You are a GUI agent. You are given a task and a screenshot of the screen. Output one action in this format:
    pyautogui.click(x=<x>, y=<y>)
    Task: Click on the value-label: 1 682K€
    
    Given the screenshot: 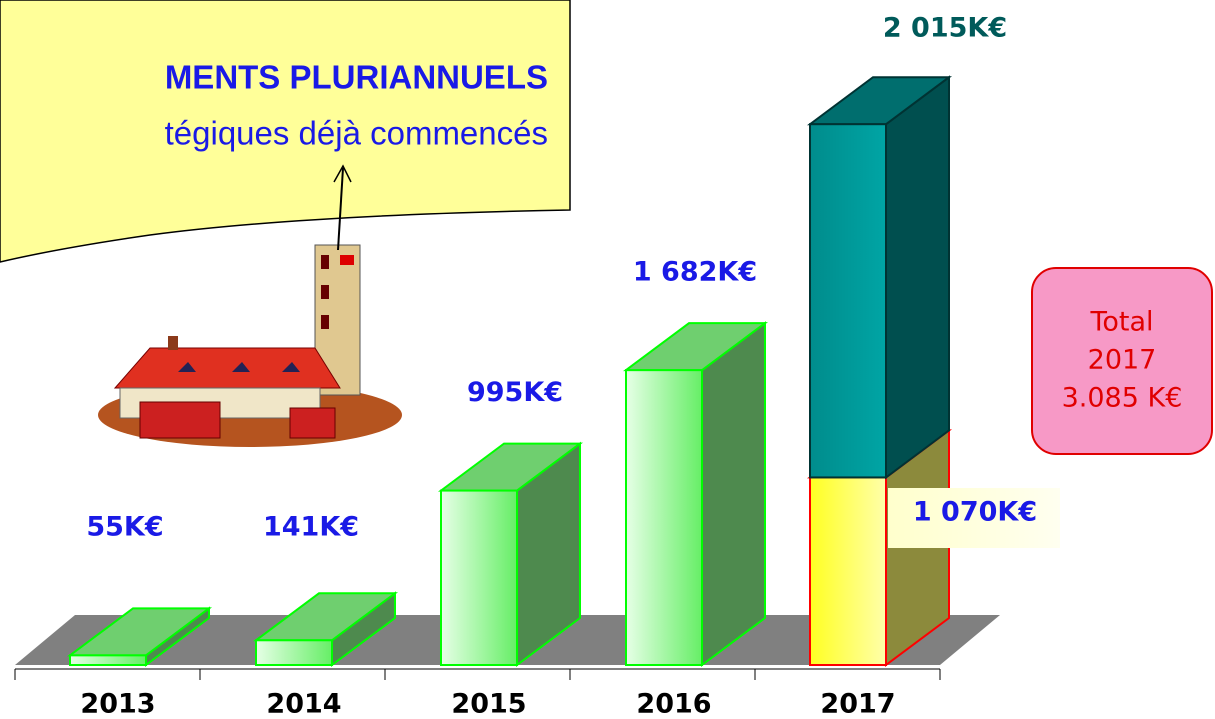 What is the action you would take?
    pyautogui.click(x=695, y=272)
    